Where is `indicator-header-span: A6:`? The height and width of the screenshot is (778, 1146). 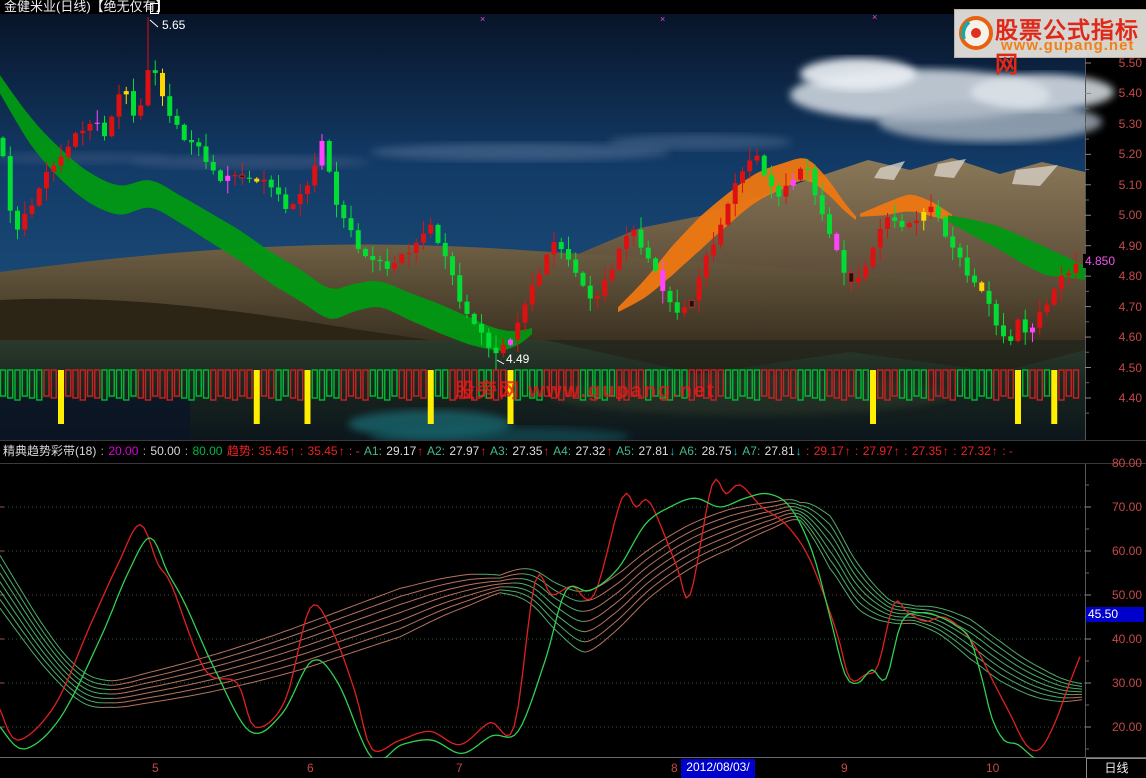
indicator-header-span: A6: is located at coordinates (688, 451).